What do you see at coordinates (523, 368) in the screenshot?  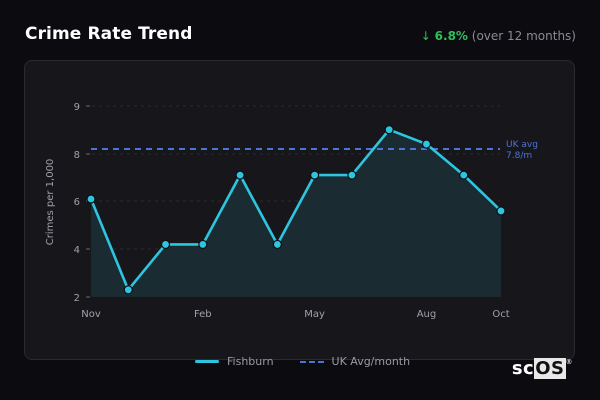 I see `logo-text: sc` at bounding box center [523, 368].